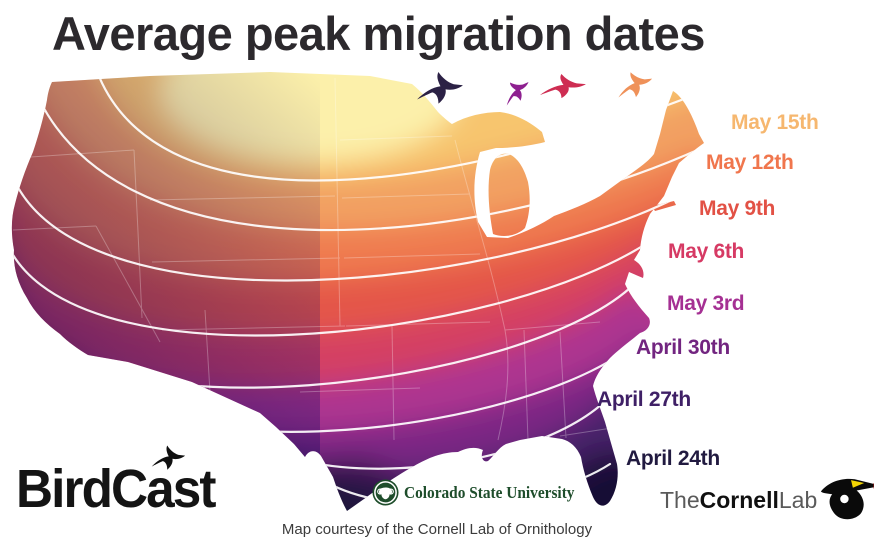  Describe the element at coordinates (706, 303) in the screenshot. I see `date-label-may-3: May 3rd` at that location.